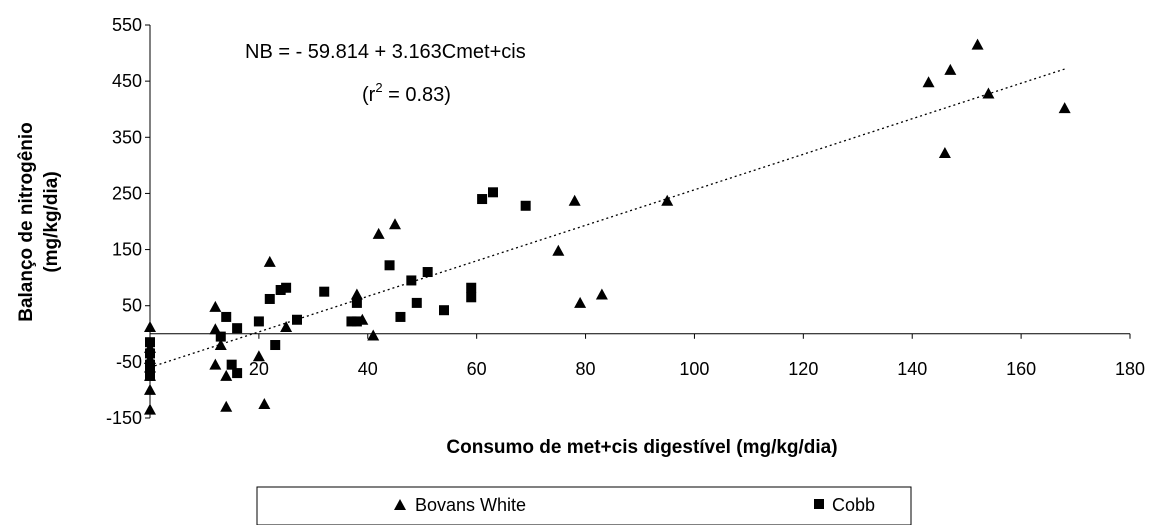  What do you see at coordinates (127, 137) in the screenshot?
I see `y-tick-label: 350` at bounding box center [127, 137].